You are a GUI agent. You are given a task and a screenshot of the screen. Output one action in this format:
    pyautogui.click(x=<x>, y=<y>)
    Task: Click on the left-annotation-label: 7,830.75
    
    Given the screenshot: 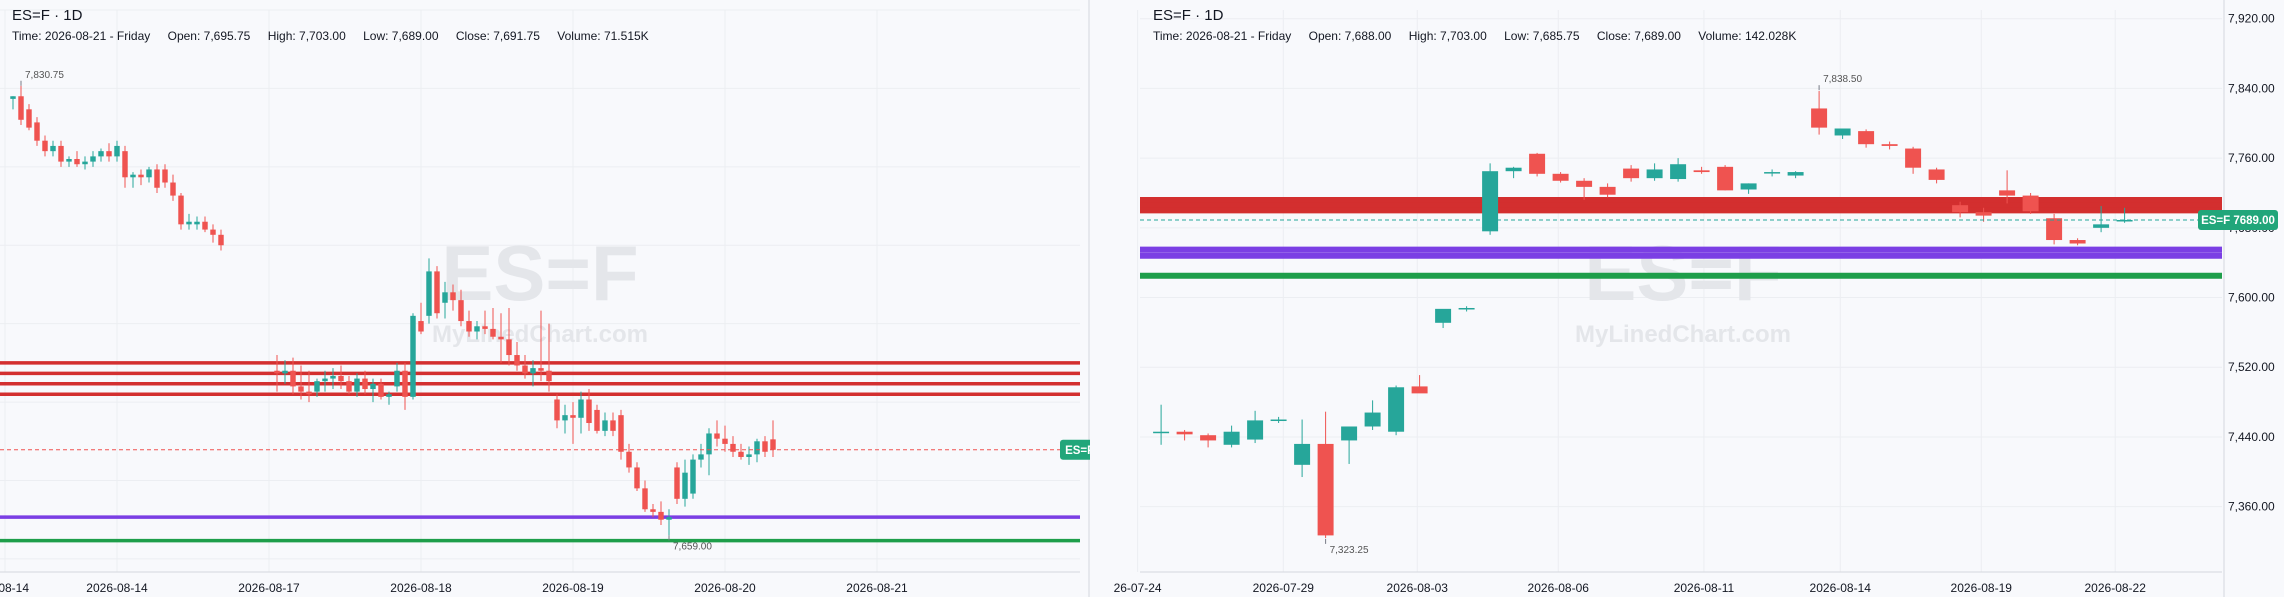 What is the action you would take?
    pyautogui.click(x=44, y=75)
    